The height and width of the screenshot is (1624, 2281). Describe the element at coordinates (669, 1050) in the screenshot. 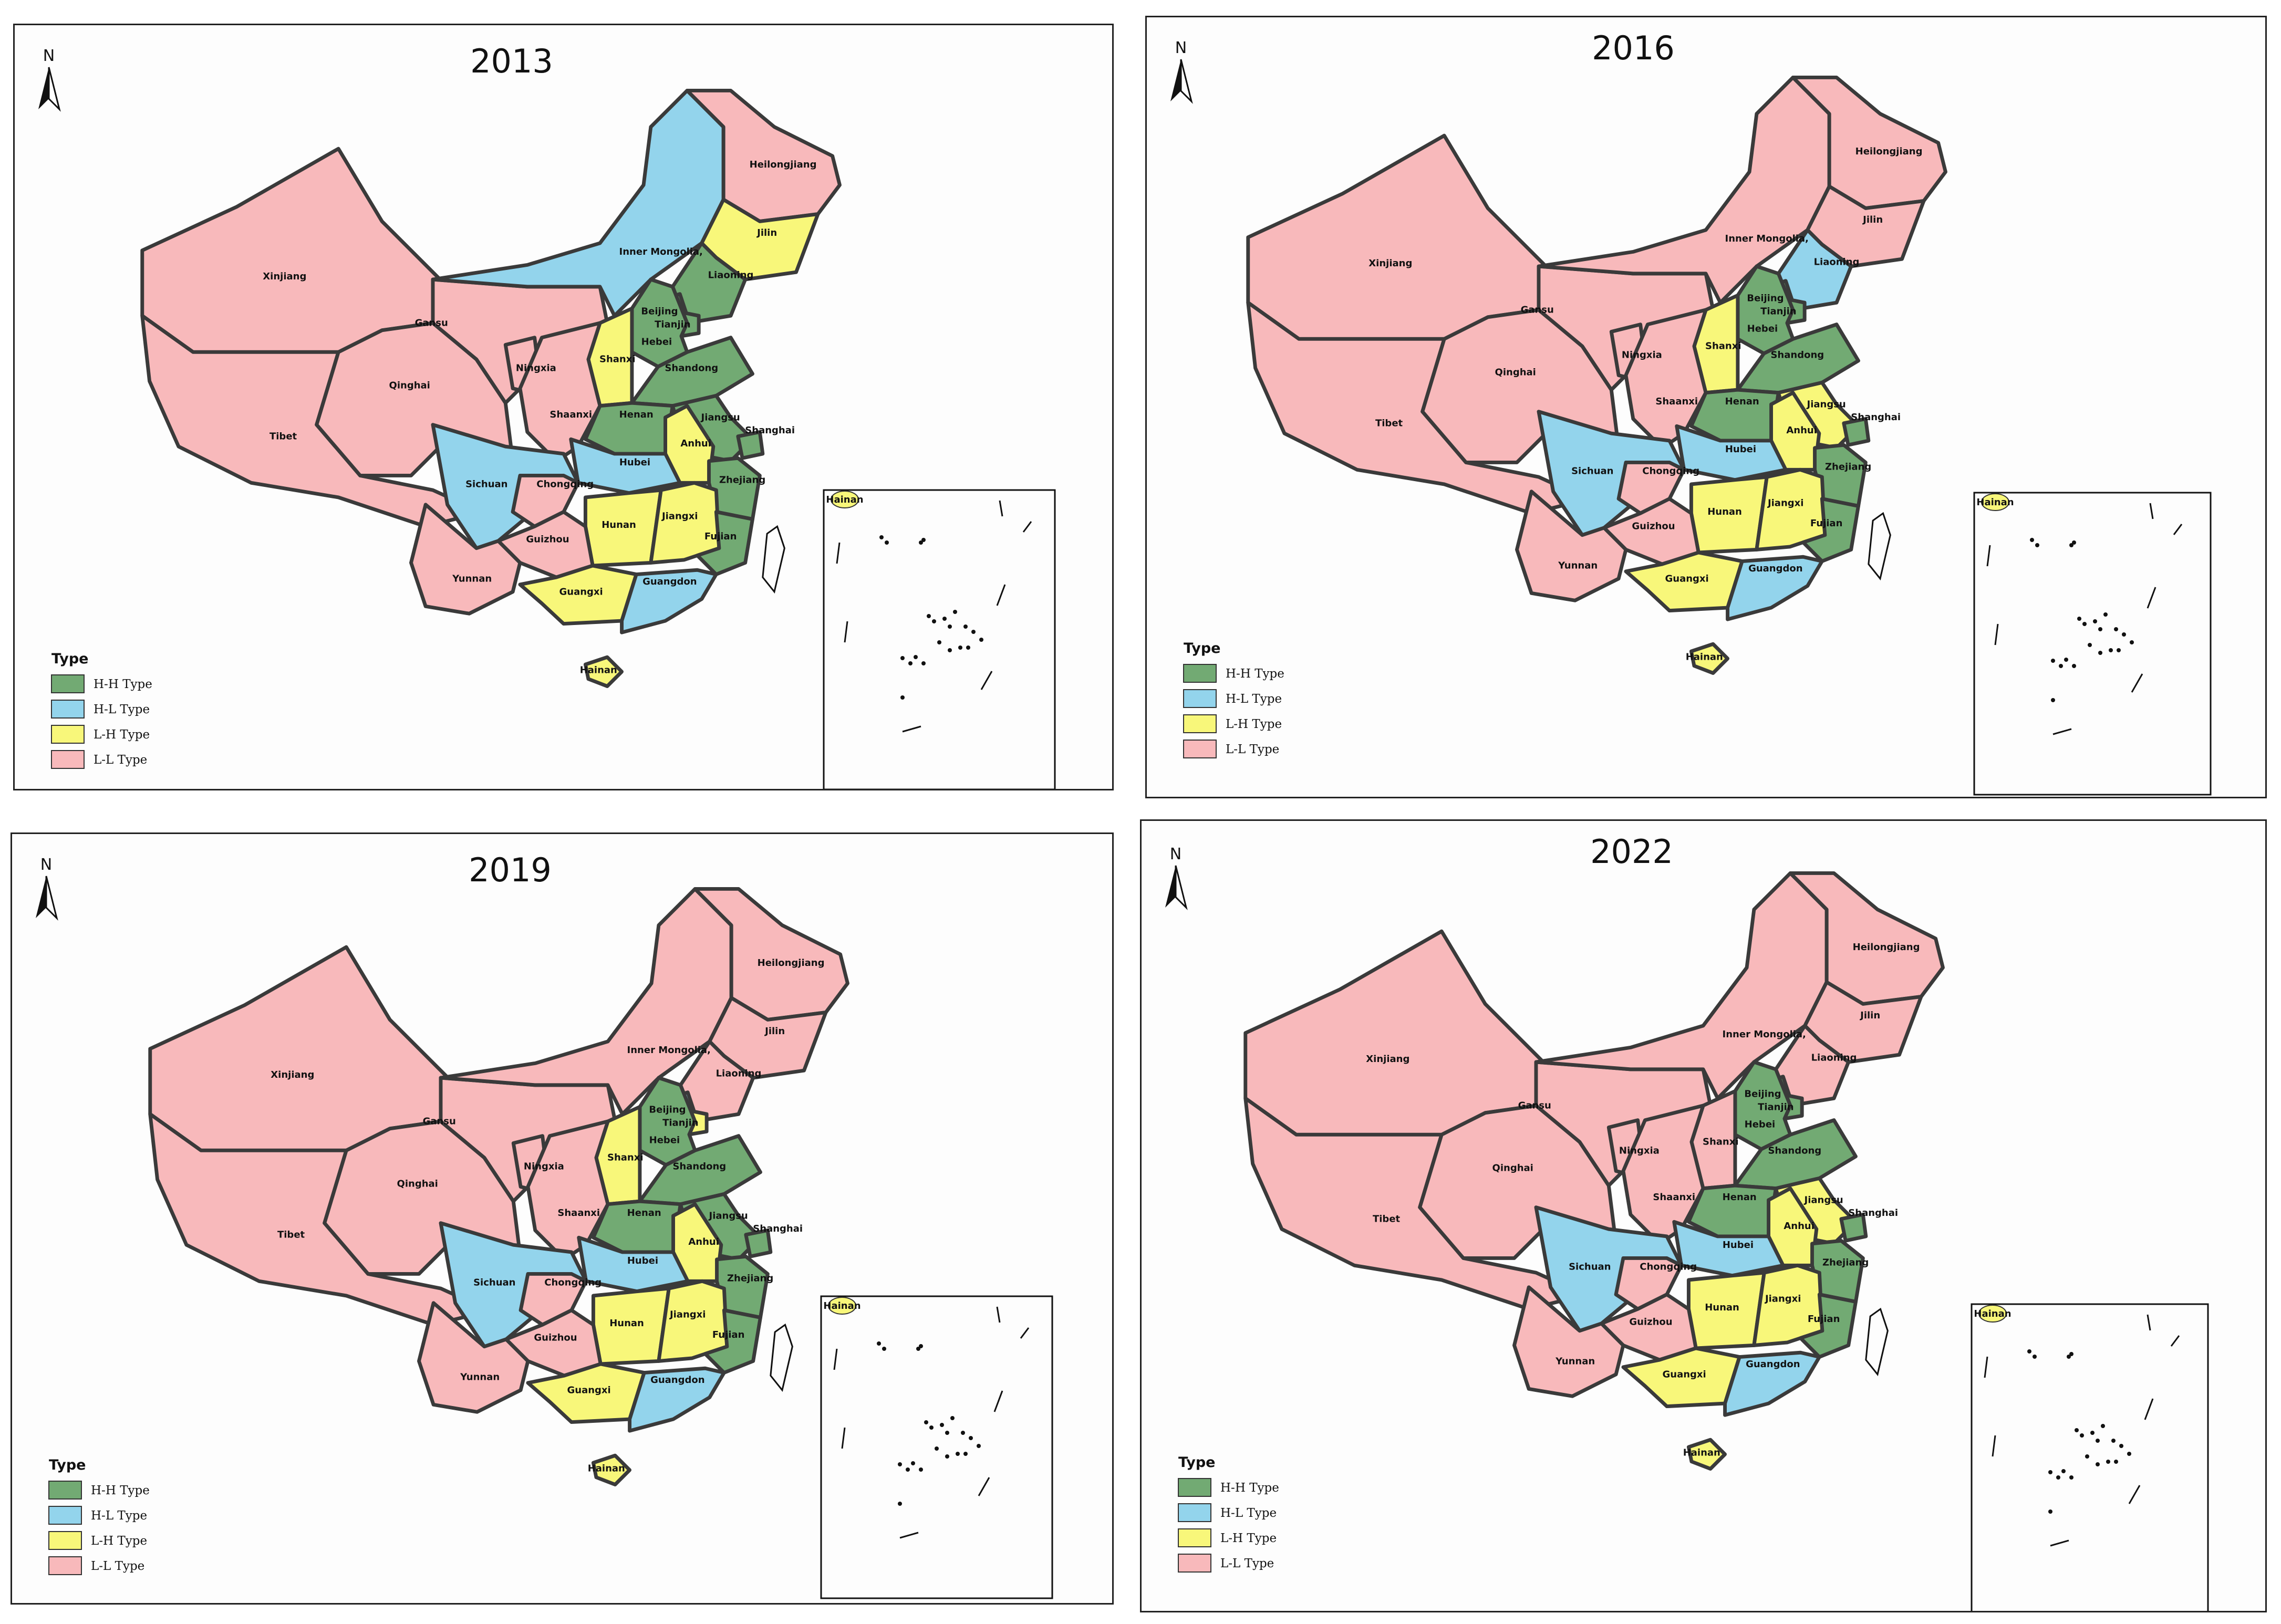

I see `province-label-inner_mongolia: Inner Mongolia,` at that location.